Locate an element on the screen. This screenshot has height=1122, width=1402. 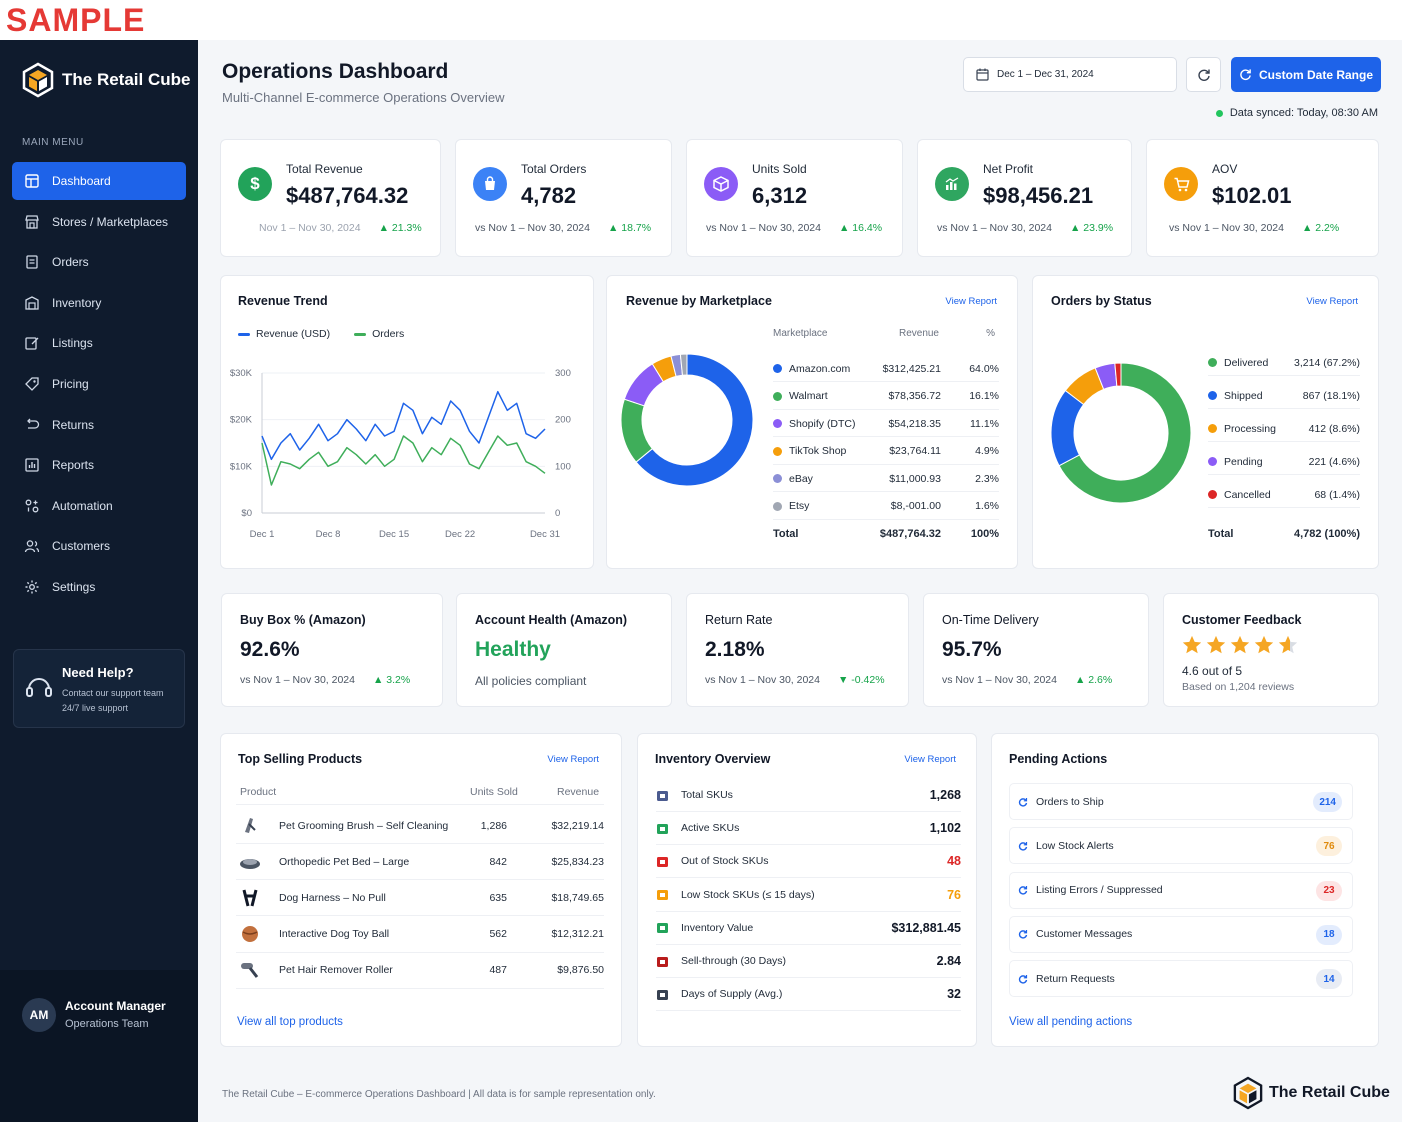
inventory-row: Out of Stock SKUs 48 is located at coordinates (808, 862).